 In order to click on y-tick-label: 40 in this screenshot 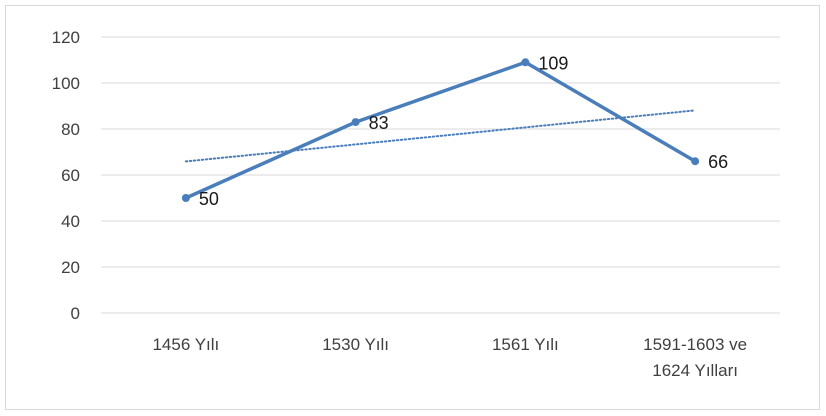, I will do `click(70, 221)`.